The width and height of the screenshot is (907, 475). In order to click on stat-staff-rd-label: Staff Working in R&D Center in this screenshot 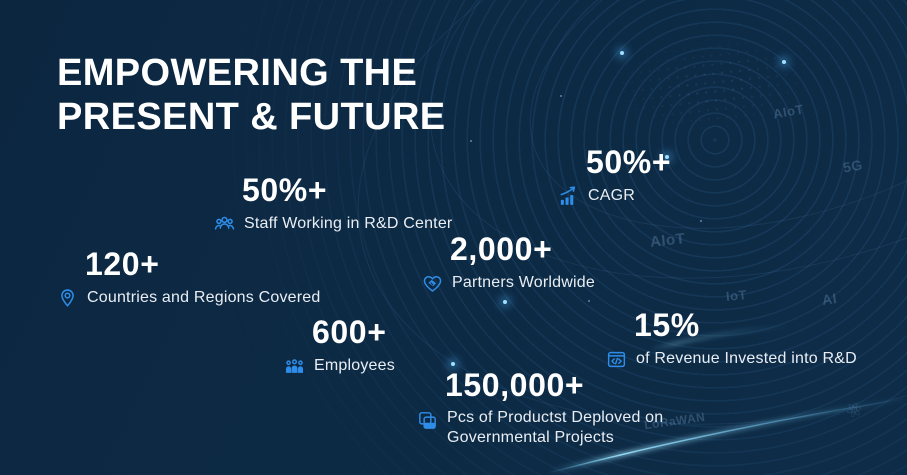, I will do `click(348, 224)`.